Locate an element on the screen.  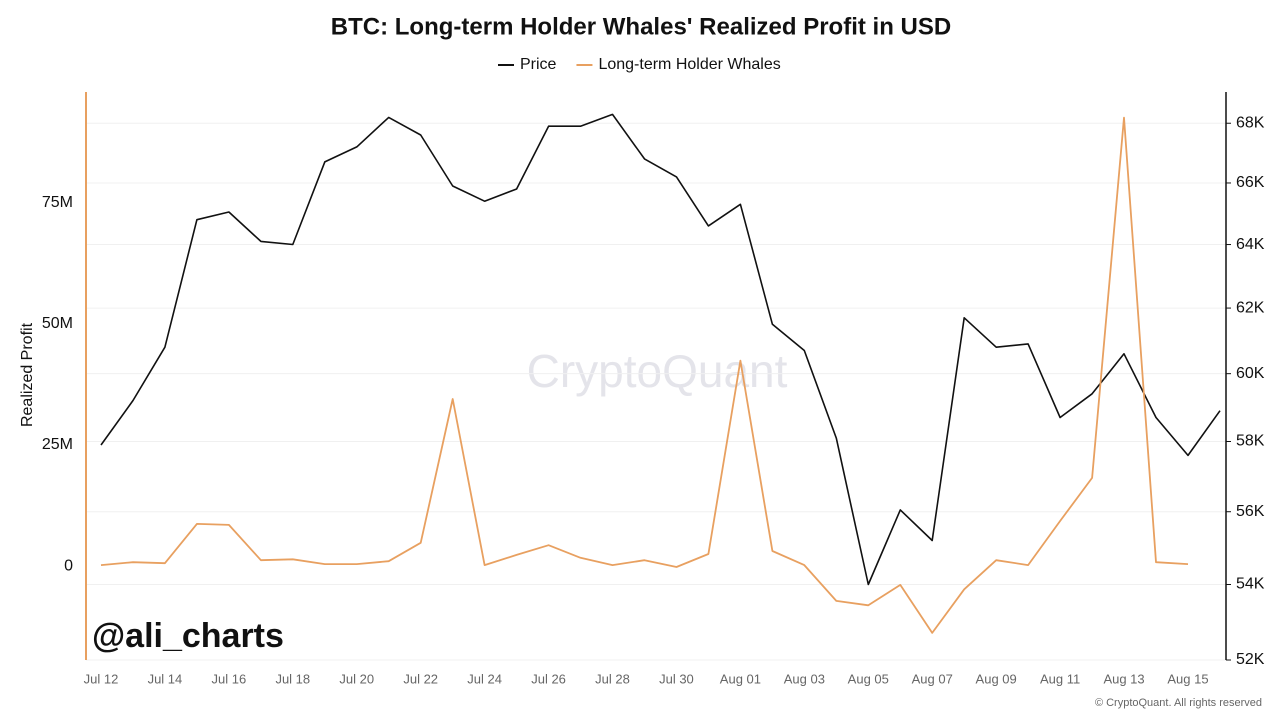
x-tick-label: Jul 26 is located at coordinates (548, 678).